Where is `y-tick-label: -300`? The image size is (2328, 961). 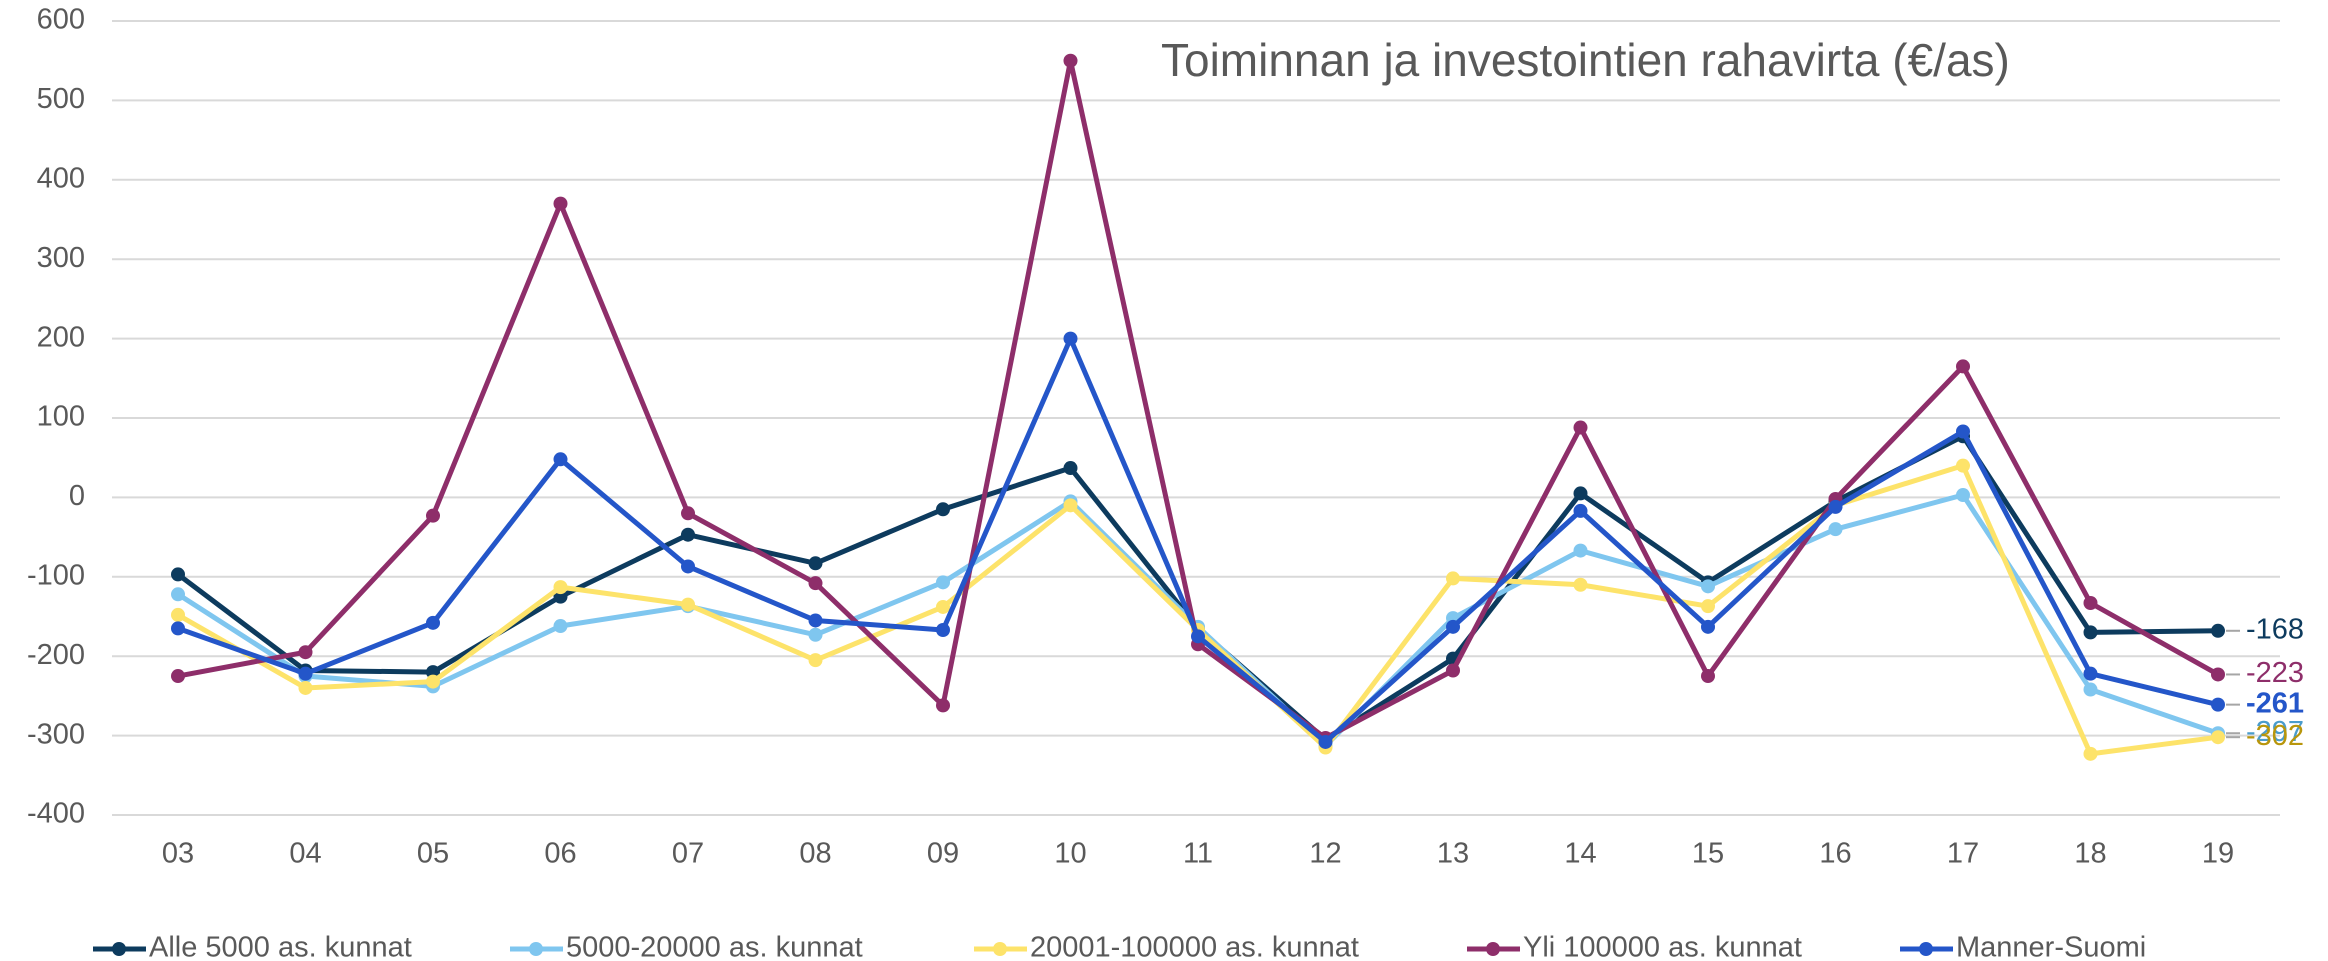 y-tick-label: -300 is located at coordinates (56, 734).